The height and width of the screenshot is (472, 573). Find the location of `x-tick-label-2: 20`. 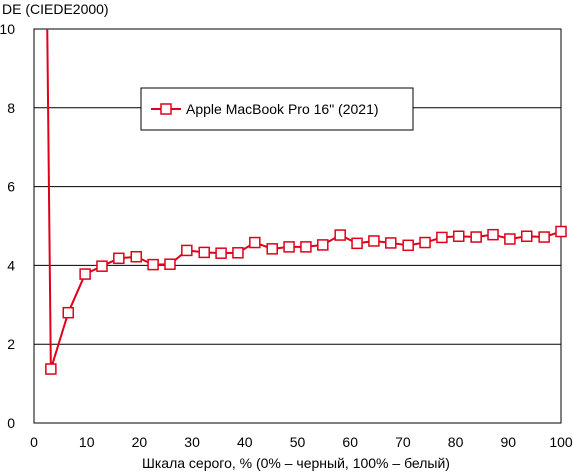

x-tick-label-2: 20 is located at coordinates (140, 442).